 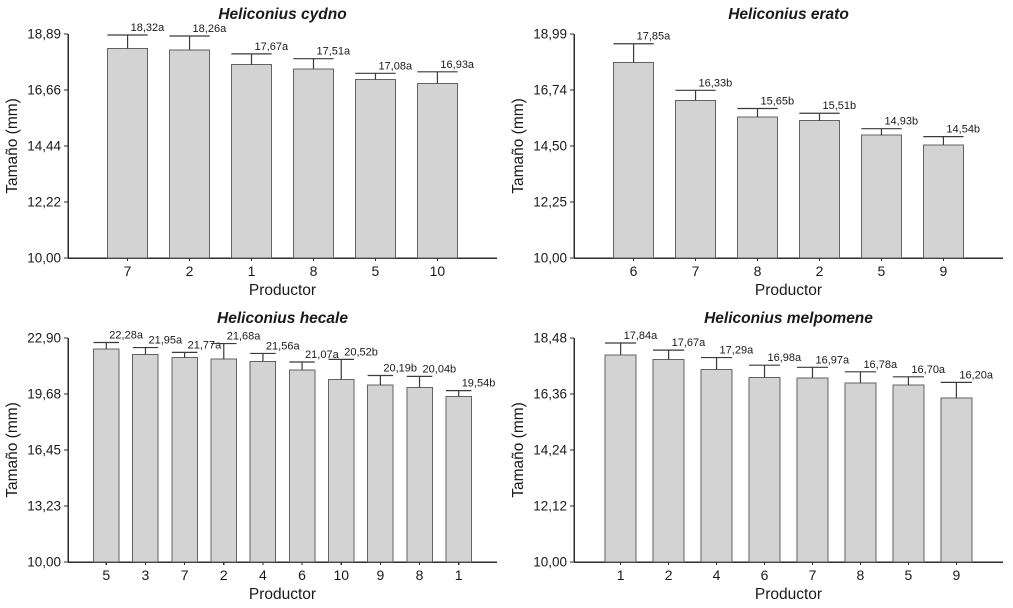 What do you see at coordinates (282, 318) in the screenshot?
I see `chart-title-heliconius-hecale: Heliconius hecale` at bounding box center [282, 318].